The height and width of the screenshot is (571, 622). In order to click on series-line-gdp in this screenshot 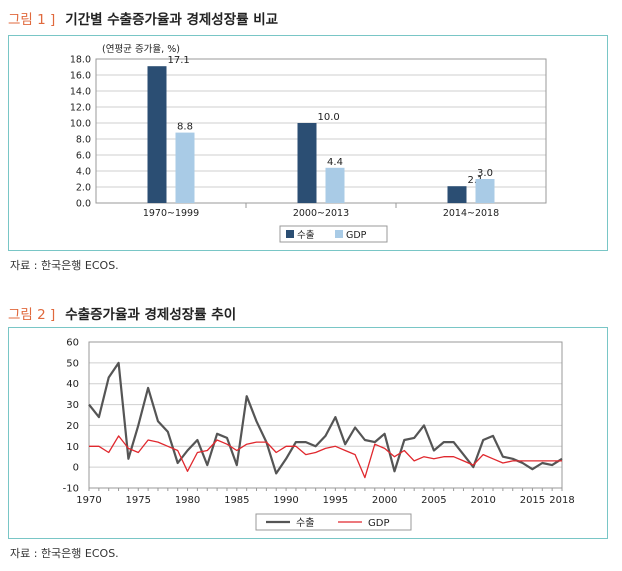, I will do `click(325, 457)`.